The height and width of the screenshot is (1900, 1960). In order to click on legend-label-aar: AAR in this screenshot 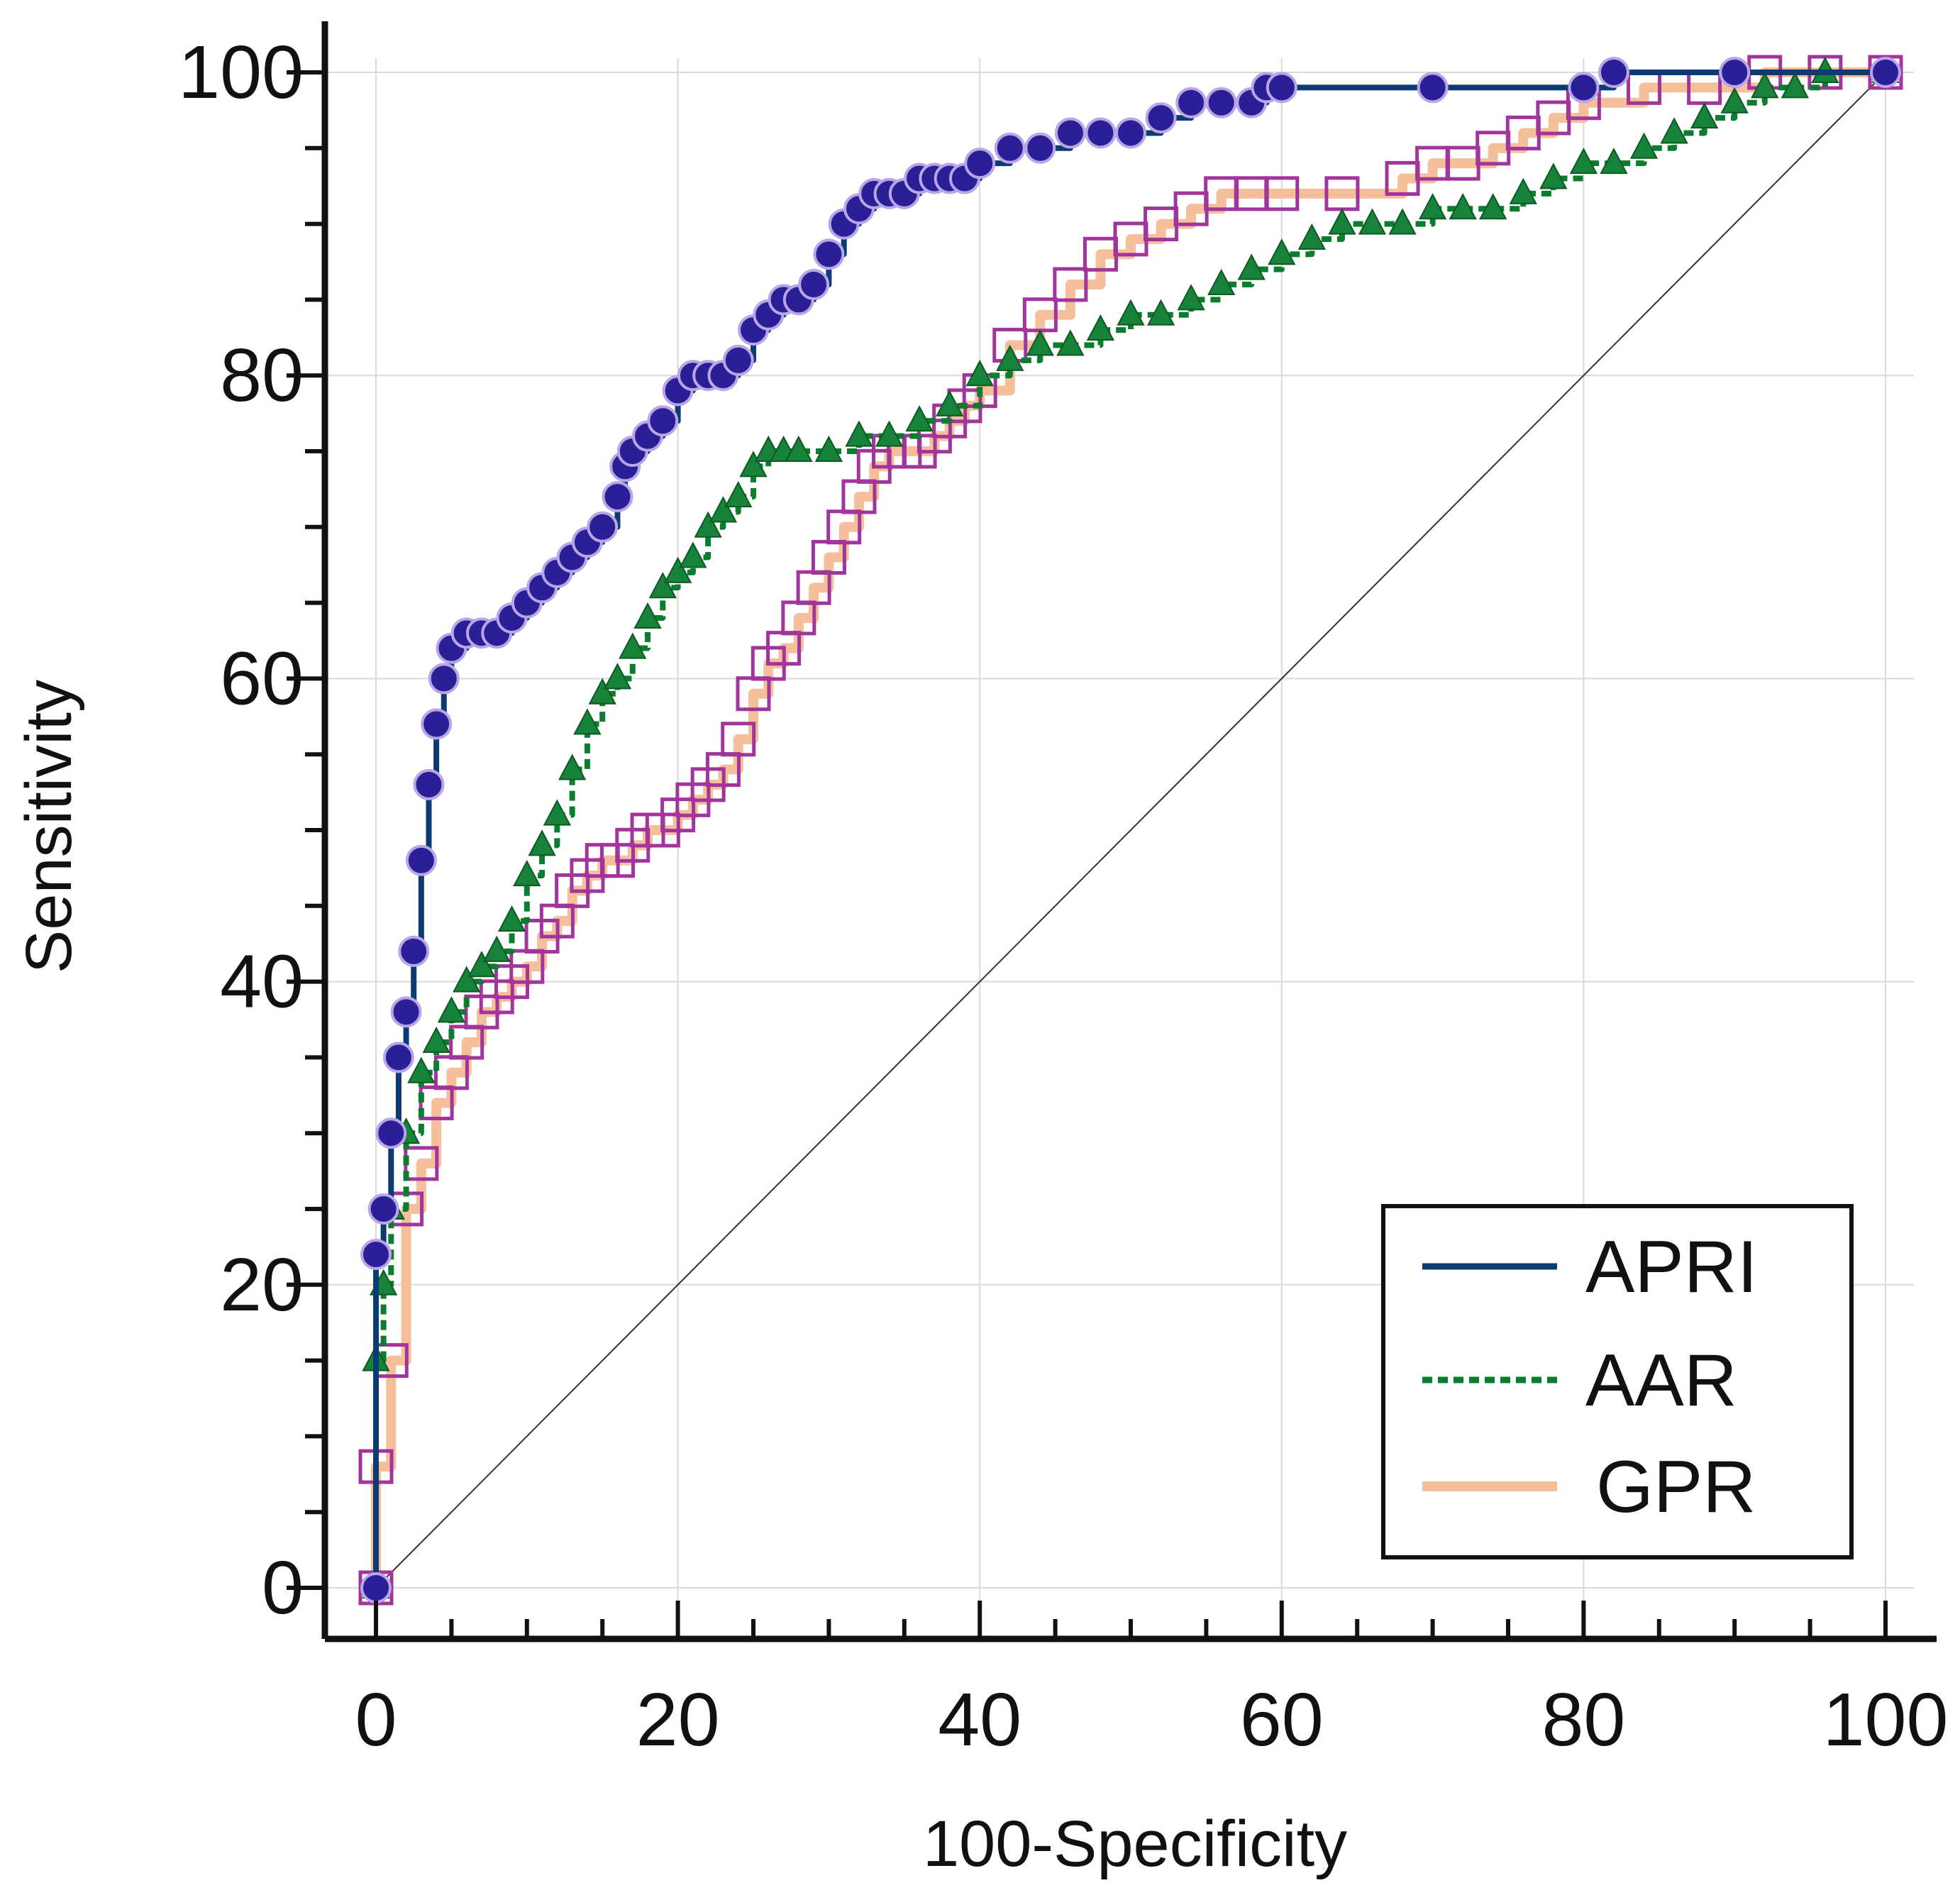, I will do `click(1661, 1381)`.